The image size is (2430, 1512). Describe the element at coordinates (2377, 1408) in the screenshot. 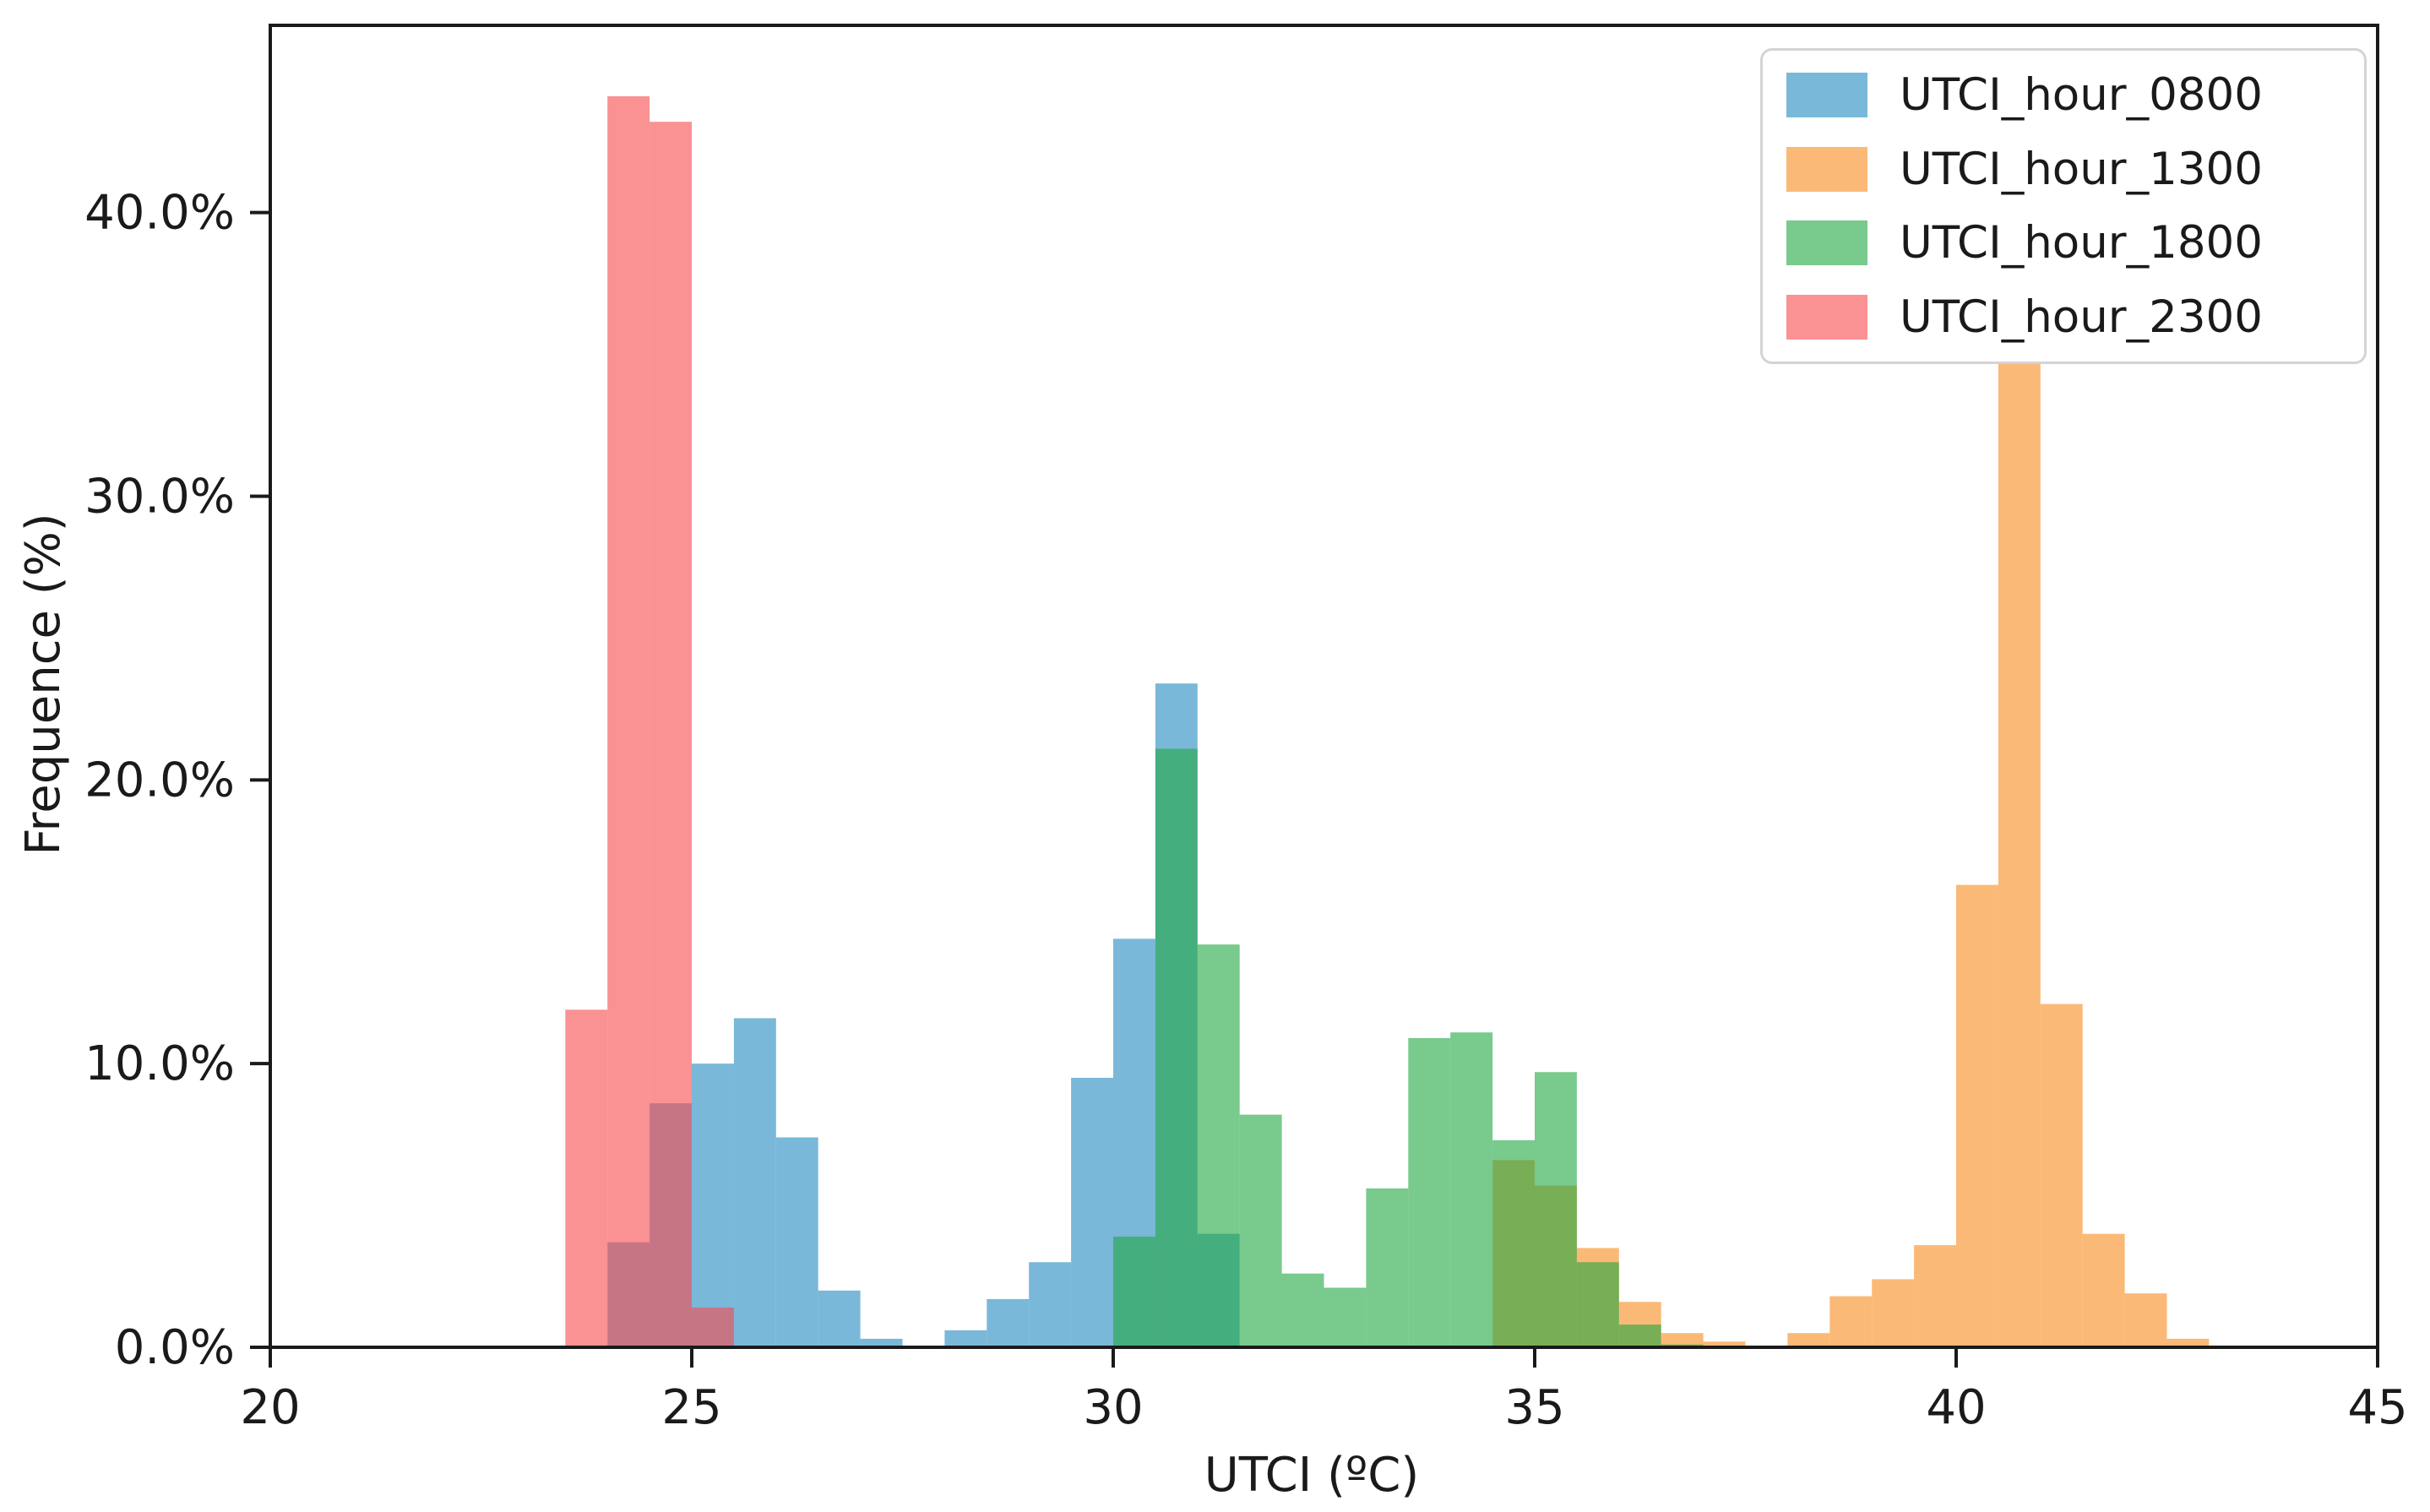

I see `x-tick-label: 45` at that location.